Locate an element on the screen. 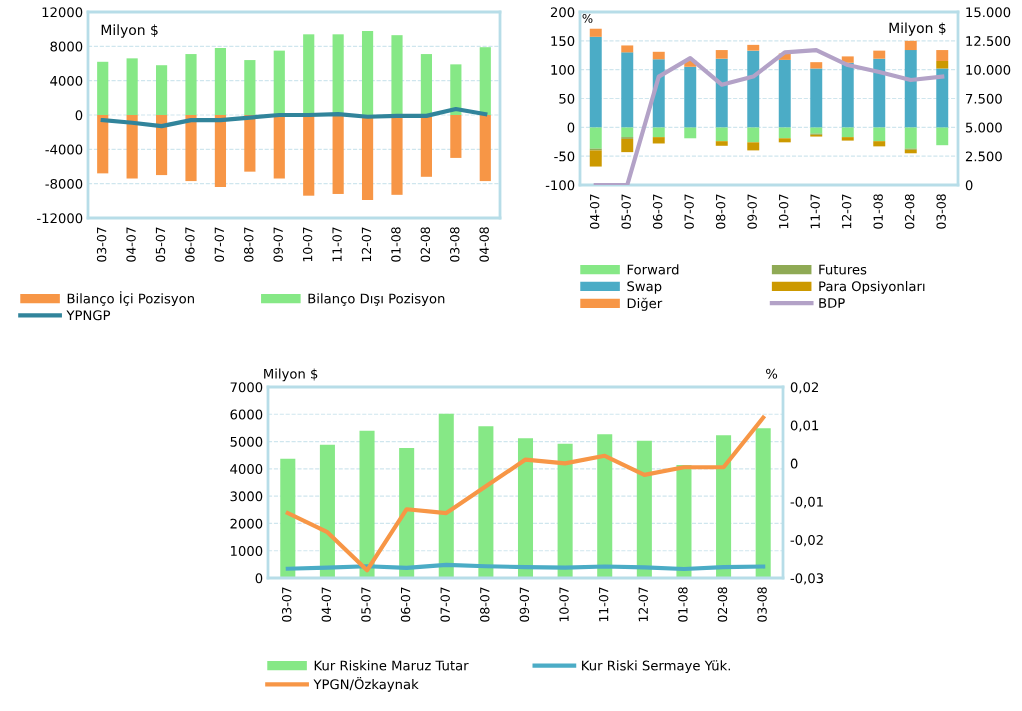 This screenshot has width=1022, height=711. x-tick-label: 05-07 is located at coordinates (160, 244).